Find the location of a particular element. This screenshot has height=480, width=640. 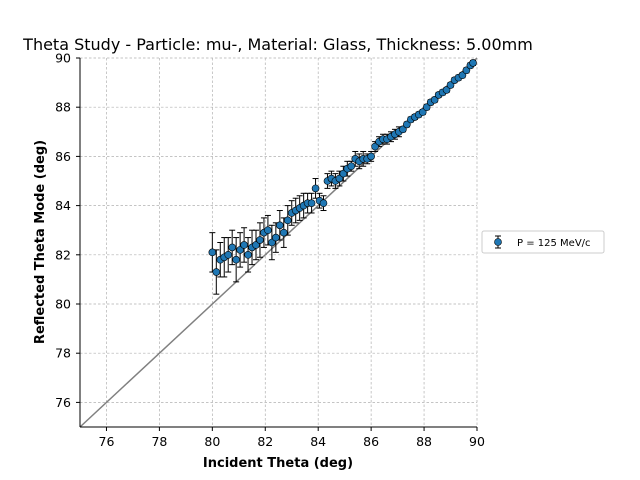

legend-label: P = 125 MeV/c is located at coordinates (554, 243).